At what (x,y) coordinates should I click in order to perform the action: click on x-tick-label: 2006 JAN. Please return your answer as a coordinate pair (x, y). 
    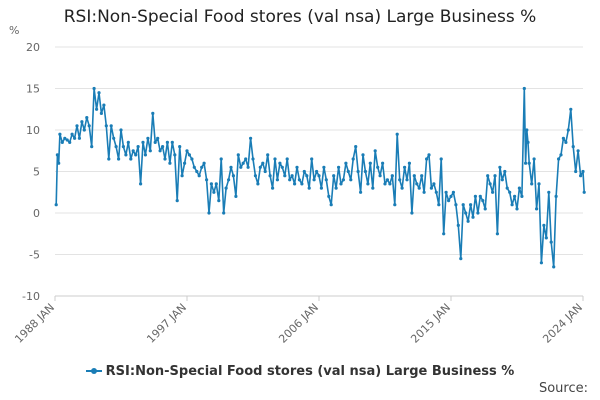
    Looking at the image, I should click on (298, 323).